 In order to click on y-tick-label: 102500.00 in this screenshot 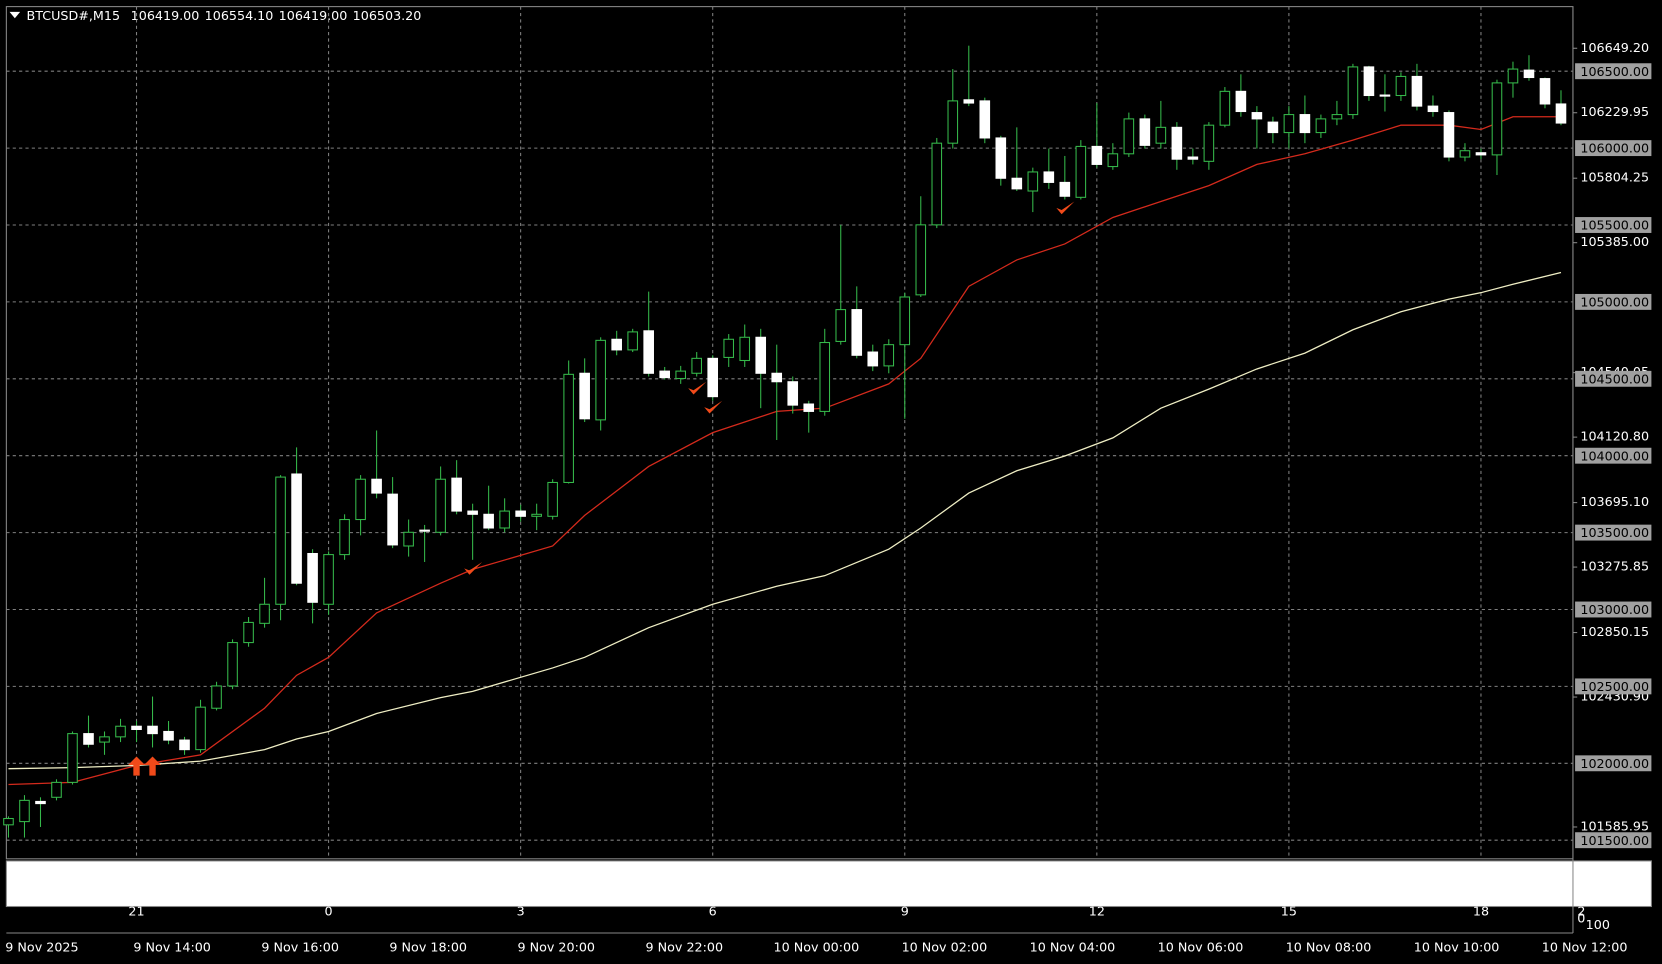, I will do `click(1614, 686)`.